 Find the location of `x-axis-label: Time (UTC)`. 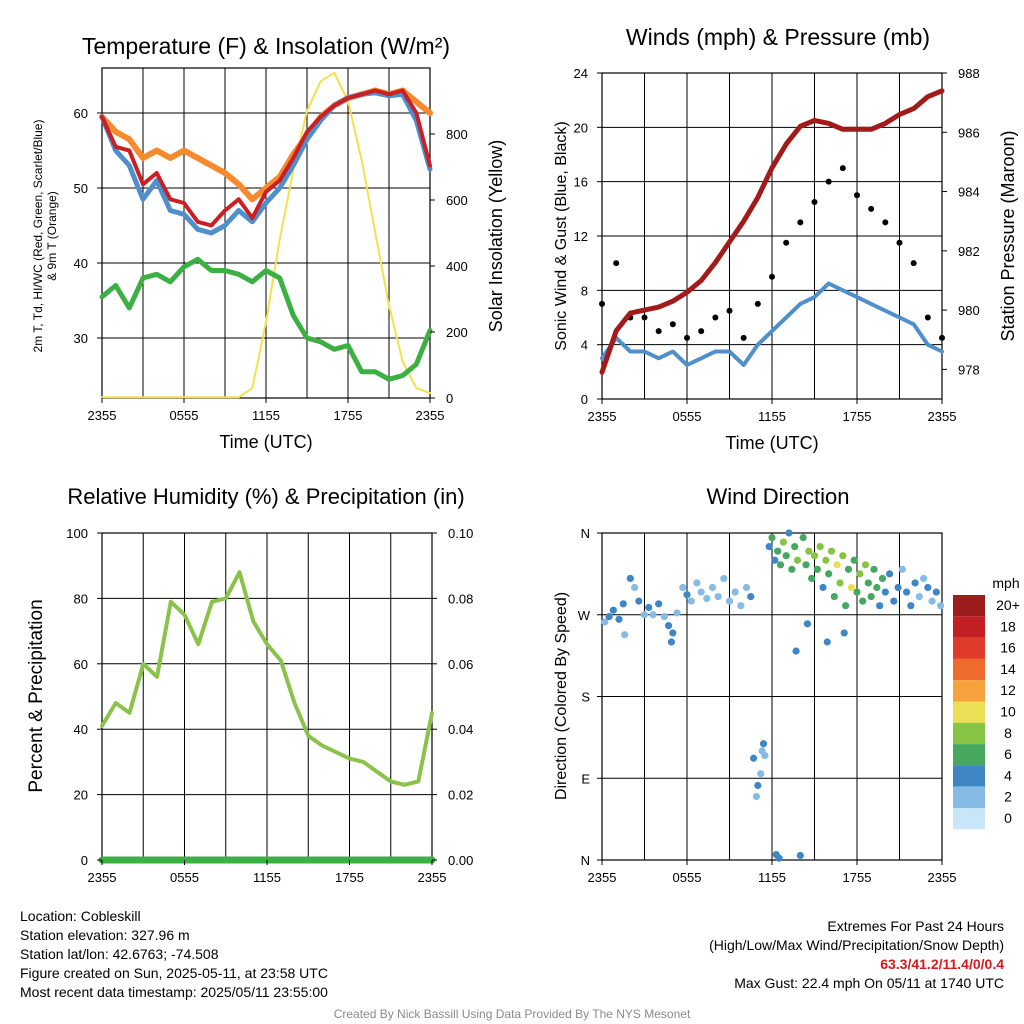

x-axis-label: Time (UTC) is located at coordinates (771, 443).